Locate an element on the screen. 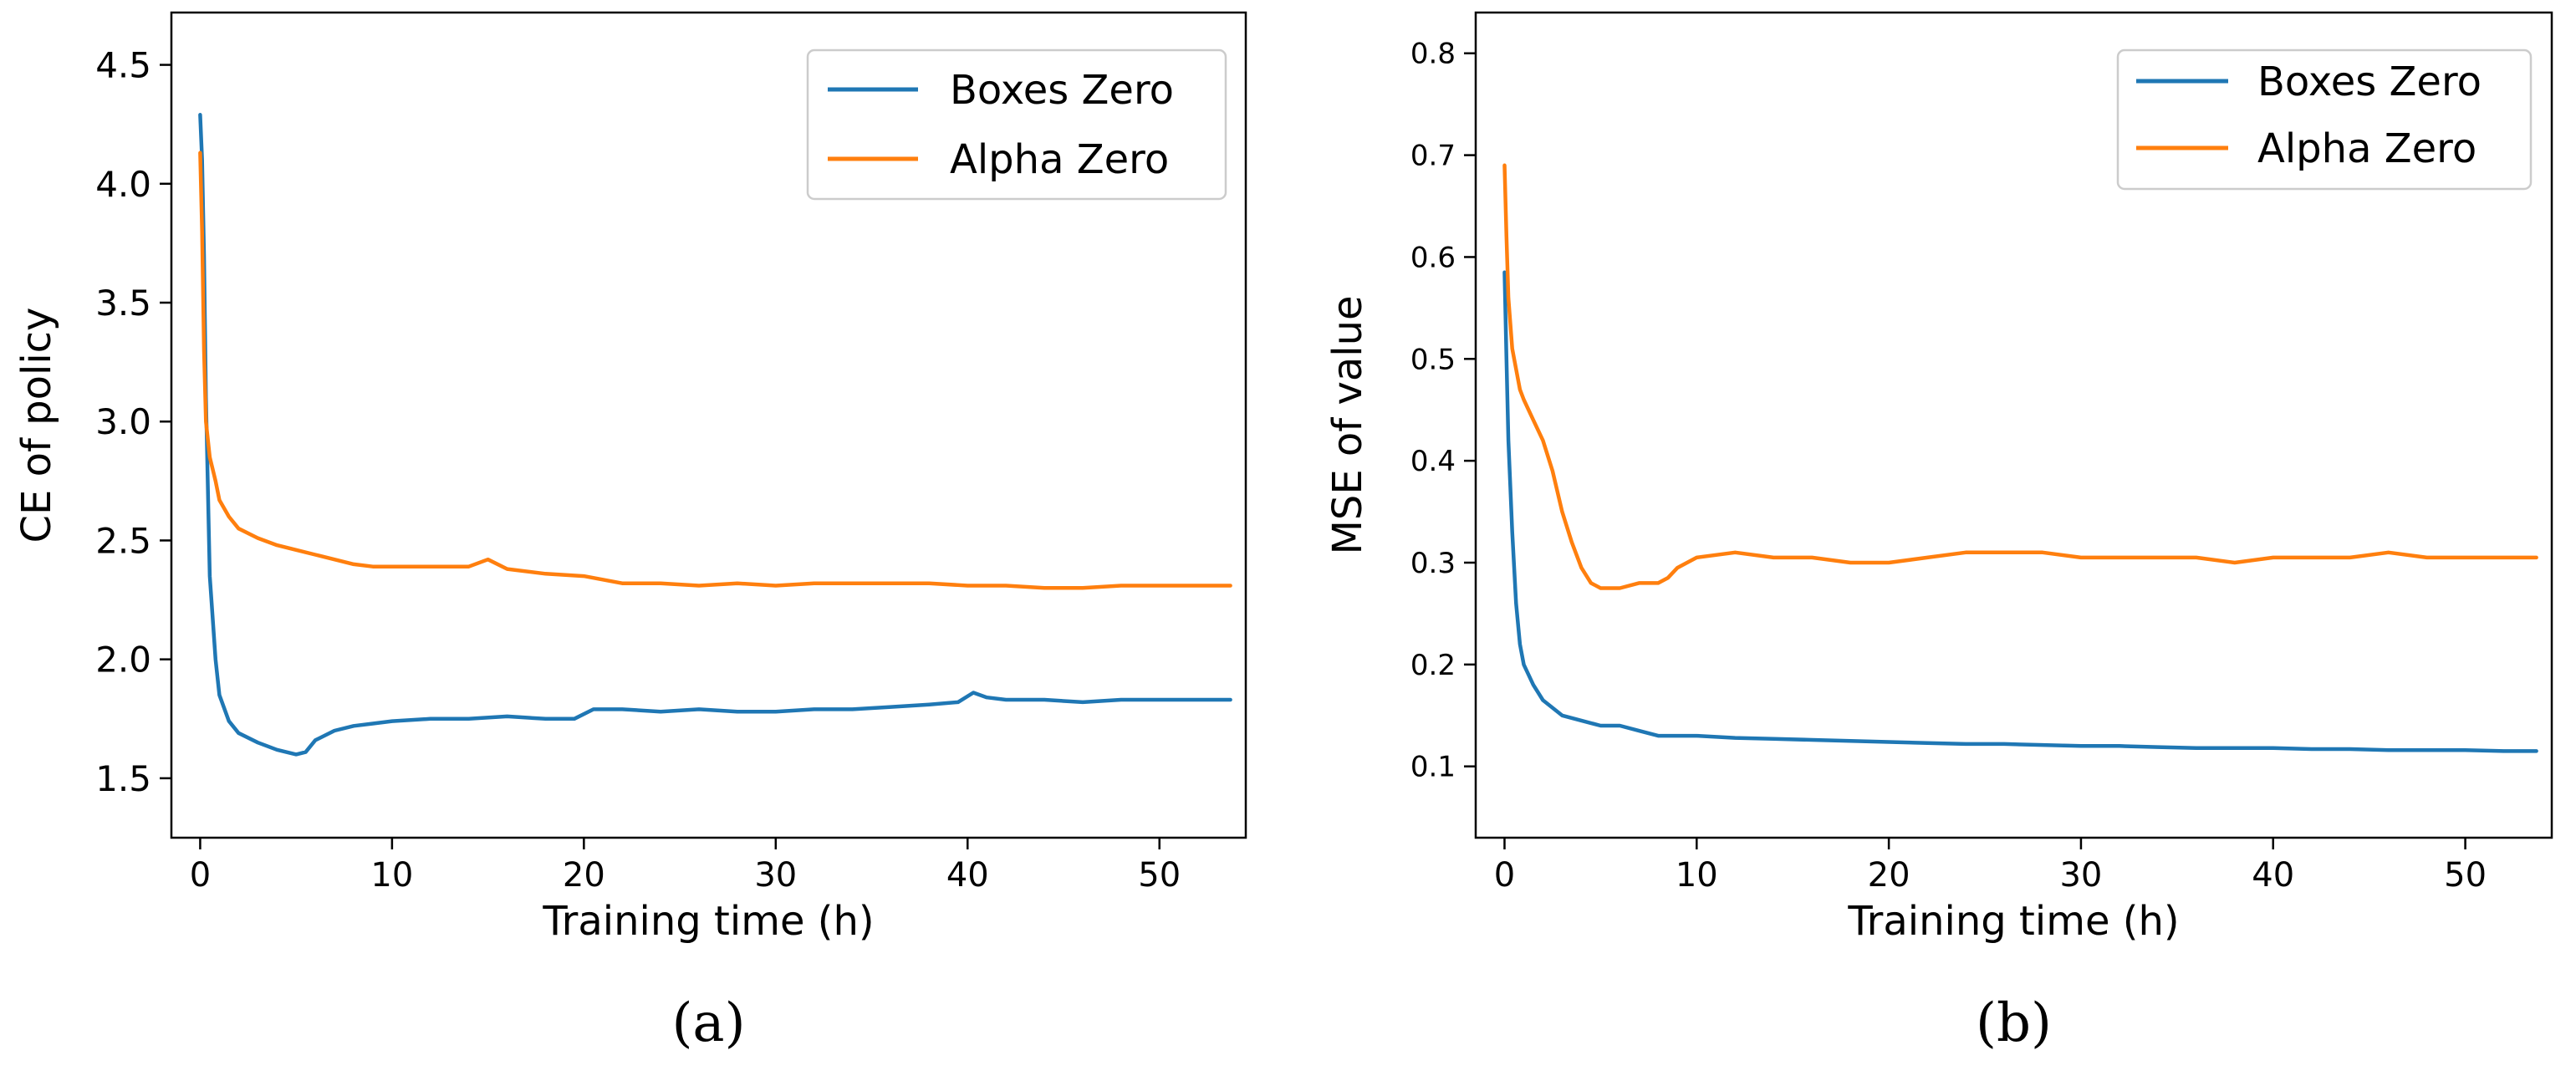 The image size is (2576, 1086). panel-label: (b) is located at coordinates (2014, 1023).